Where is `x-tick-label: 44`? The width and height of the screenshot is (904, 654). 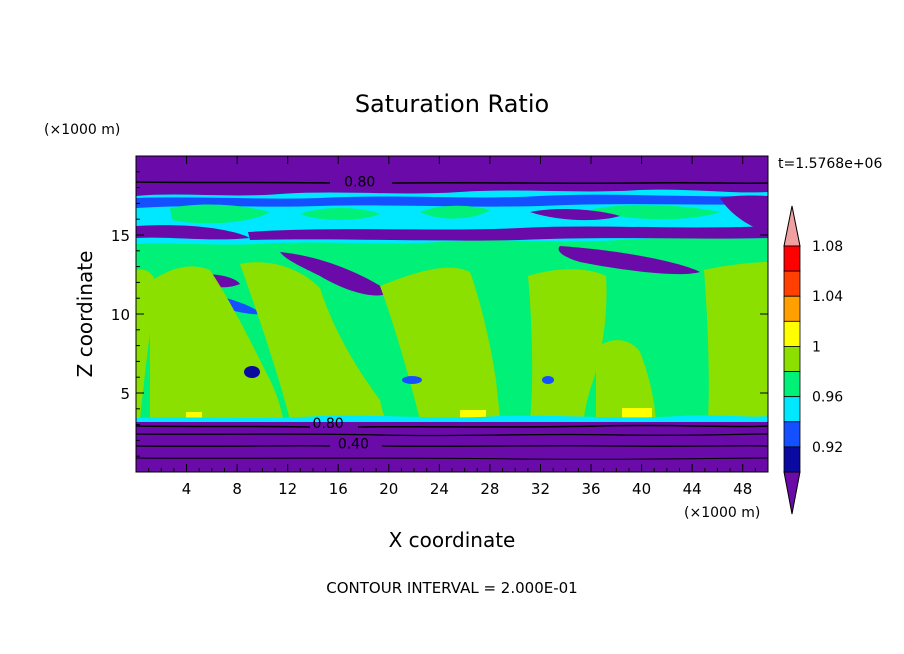 x-tick-label: 44 is located at coordinates (692, 489).